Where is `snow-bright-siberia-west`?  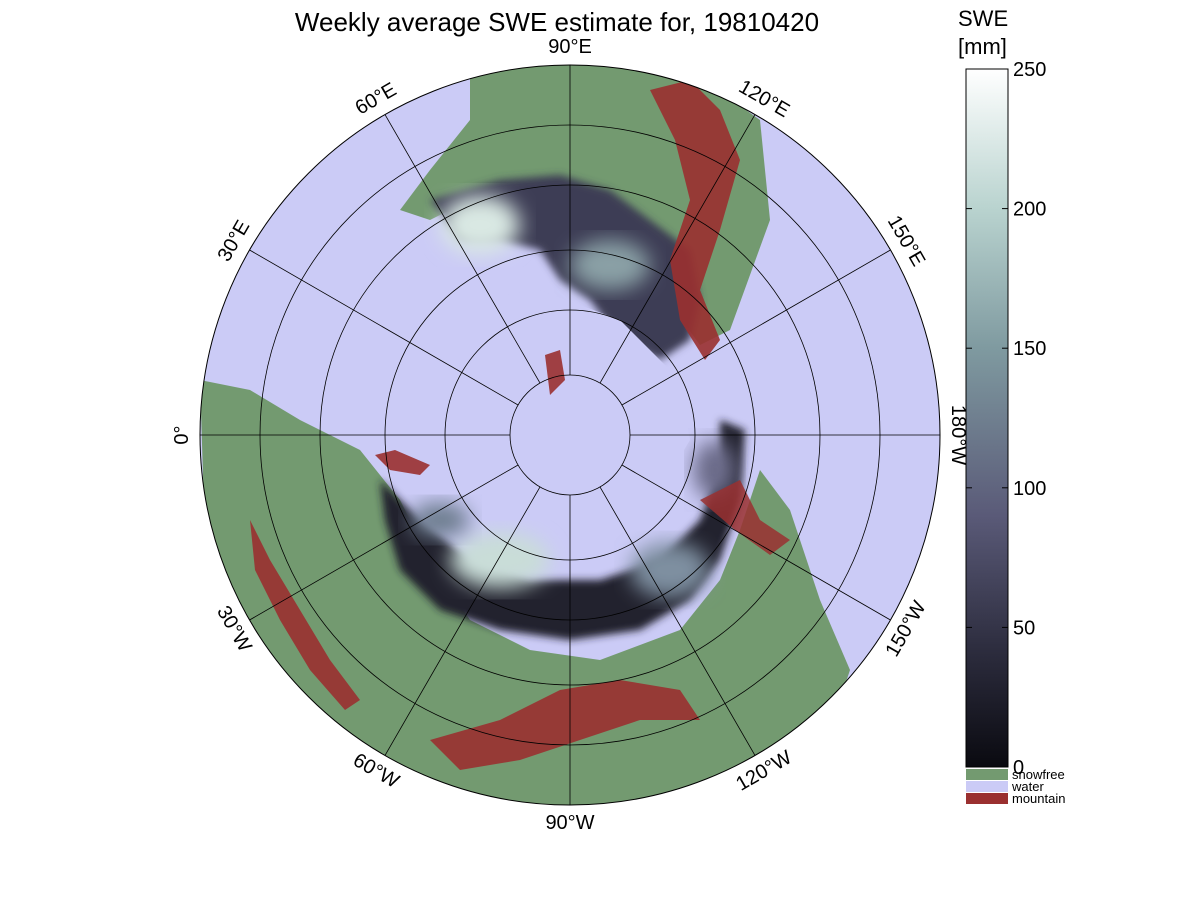 snow-bright-siberia-west is located at coordinates (500, 560).